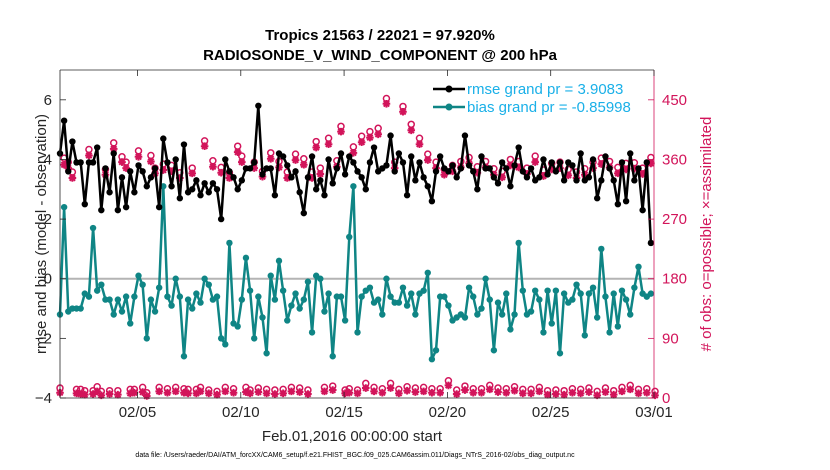 Image resolution: width=830 pixels, height=470 pixels. What do you see at coordinates (449, 89) in the screenshot?
I see `legend-rmse-marker` at bounding box center [449, 89].